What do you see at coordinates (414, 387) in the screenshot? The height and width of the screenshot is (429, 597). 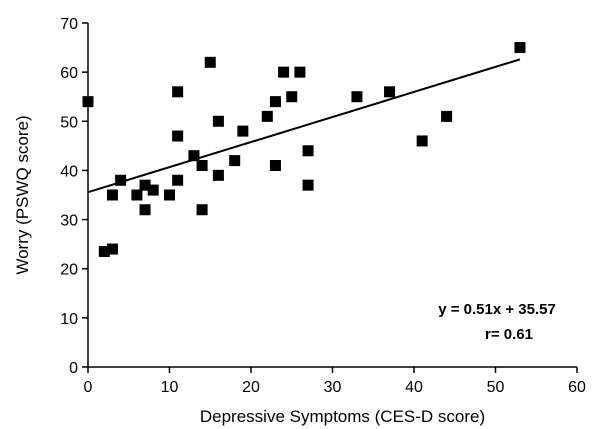 I see `x-tick-label: 40` at bounding box center [414, 387].